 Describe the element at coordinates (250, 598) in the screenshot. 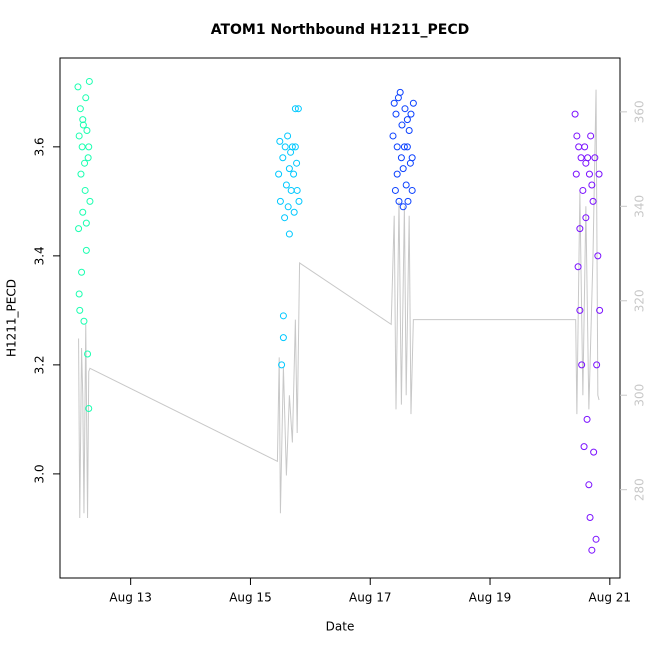

I see `x-tick-label: Aug 15` at that location.